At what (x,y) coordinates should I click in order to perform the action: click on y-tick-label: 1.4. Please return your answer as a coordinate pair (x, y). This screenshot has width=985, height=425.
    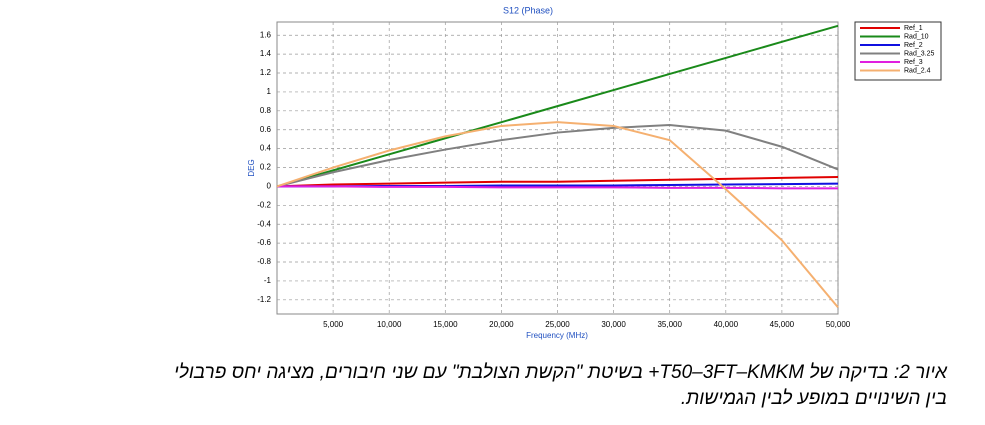
    Looking at the image, I should click on (266, 53).